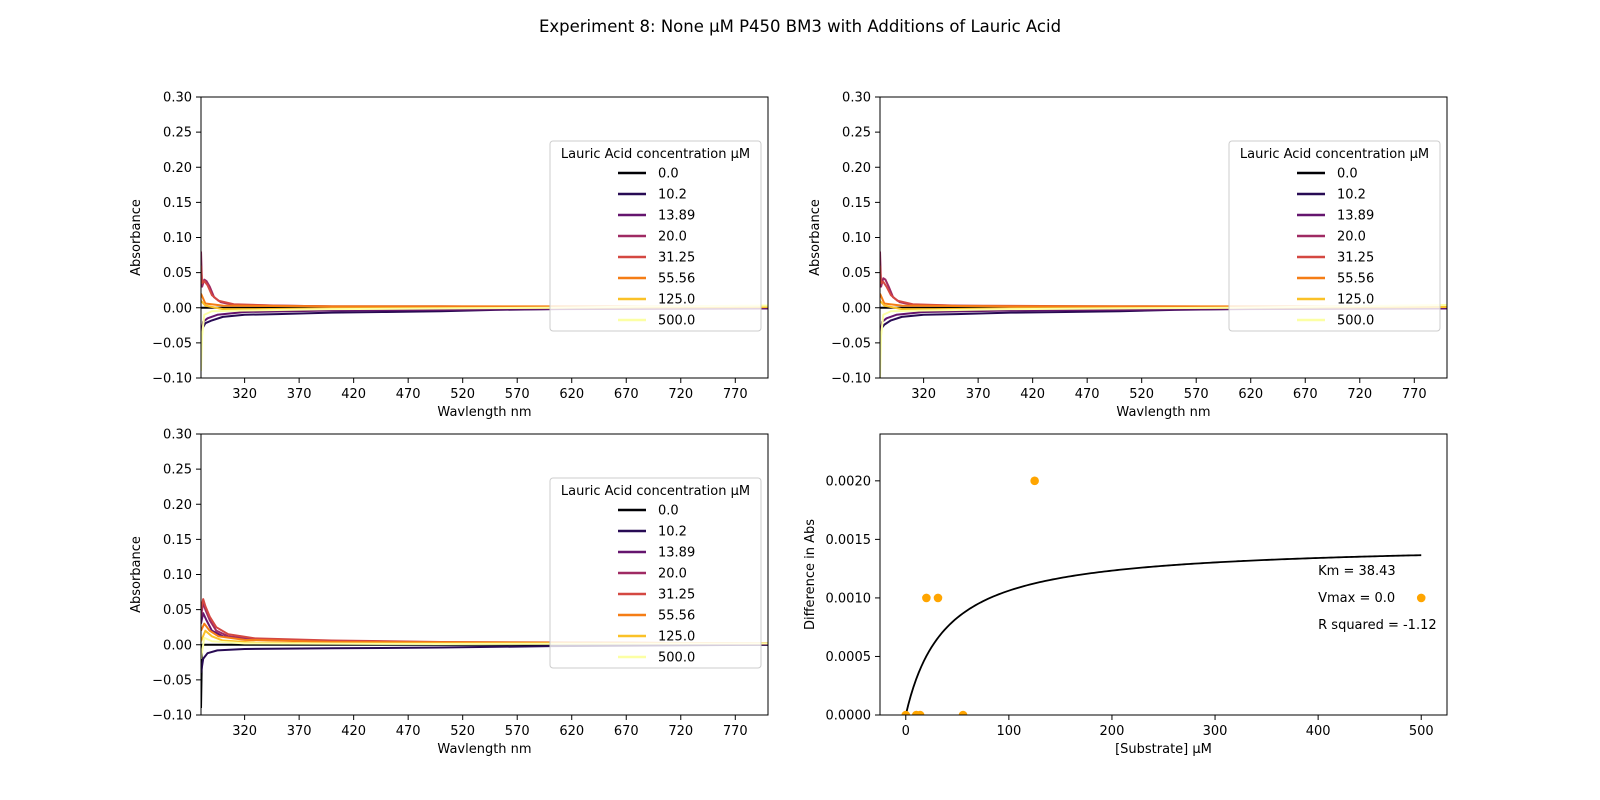 The image size is (1600, 800). What do you see at coordinates (1215, 731) in the screenshot?
I see `x-tick-label: 300` at bounding box center [1215, 731].